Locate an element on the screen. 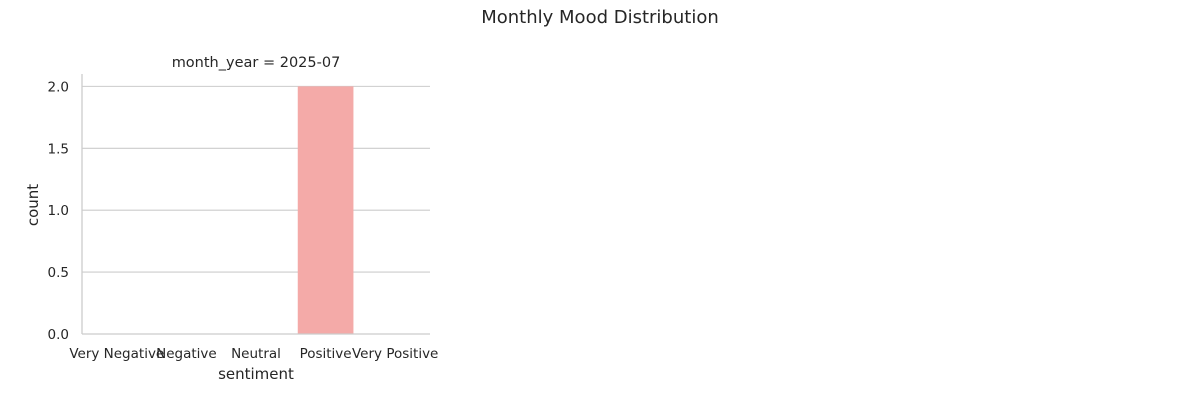  y-axis-label: count is located at coordinates (33, 205).